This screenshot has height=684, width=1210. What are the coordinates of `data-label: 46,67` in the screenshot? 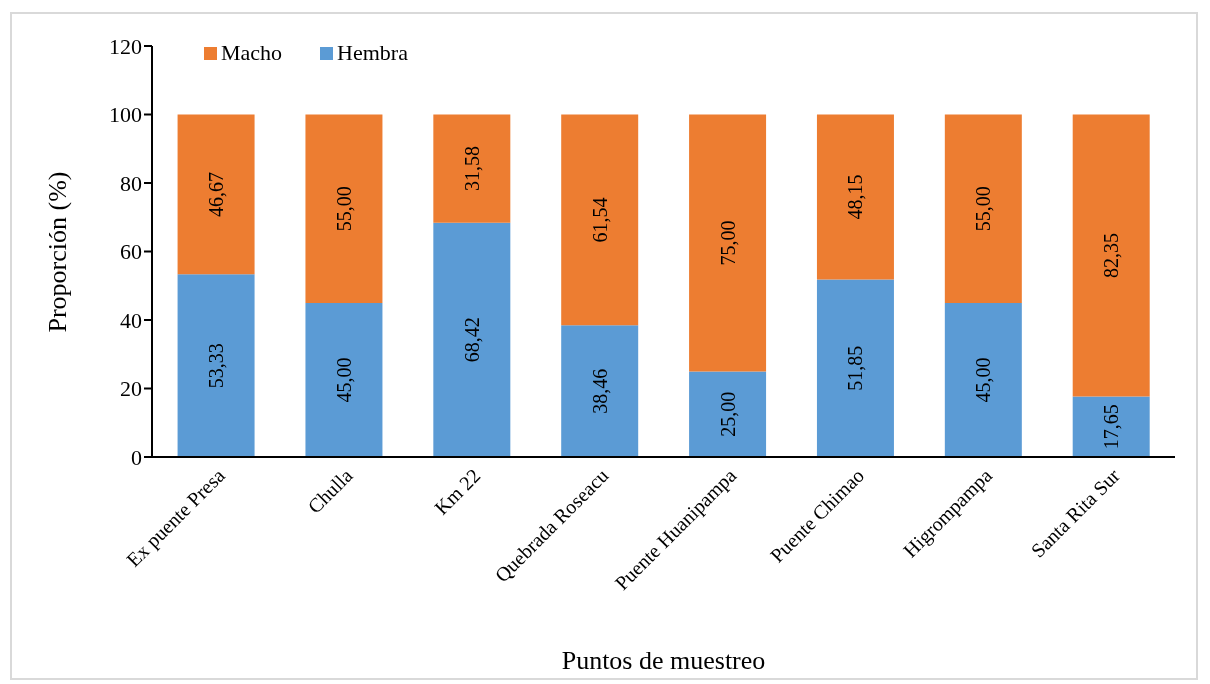 It's located at (216, 194).